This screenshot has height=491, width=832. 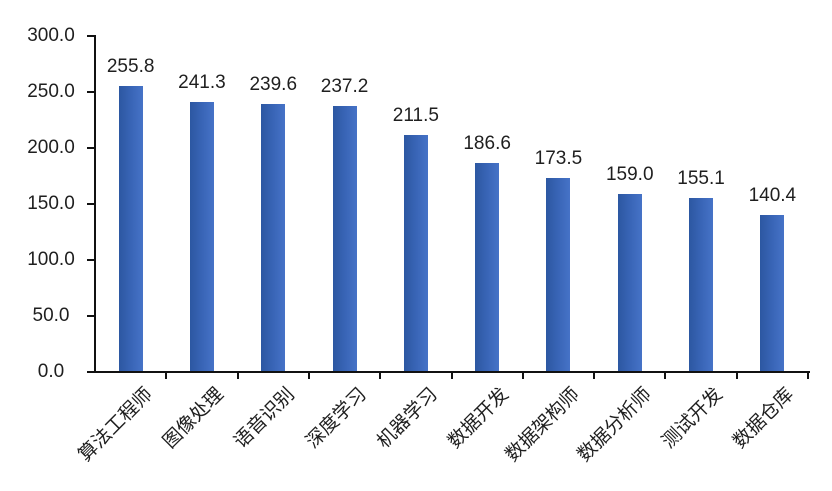 What do you see at coordinates (487, 143) in the screenshot?
I see `bar-value-label: 186.6` at bounding box center [487, 143].